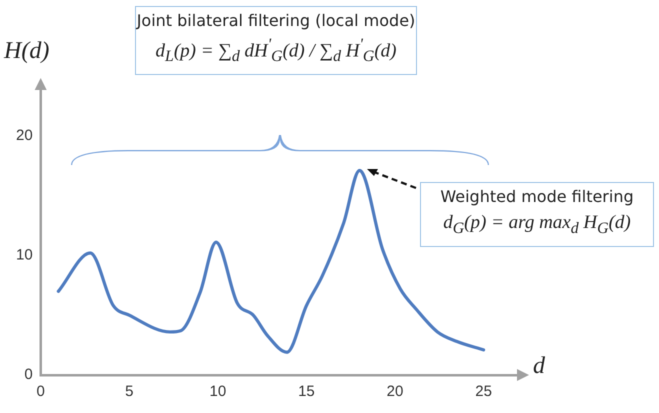  I want to click on y-tick-label: 0, so click(28, 375).